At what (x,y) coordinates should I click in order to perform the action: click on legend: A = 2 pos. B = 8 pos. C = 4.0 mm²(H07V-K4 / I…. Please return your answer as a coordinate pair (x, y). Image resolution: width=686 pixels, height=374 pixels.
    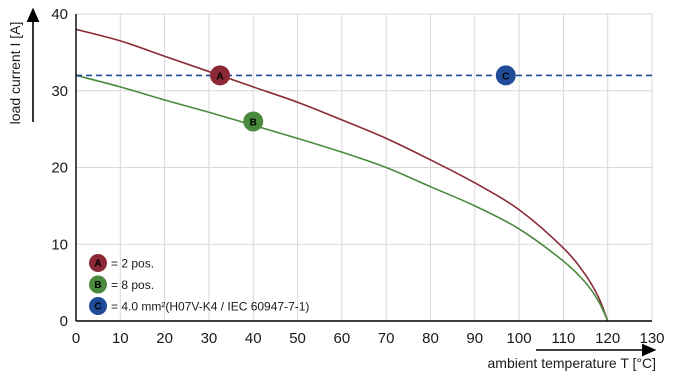
    Looking at the image, I should click on (199, 284).